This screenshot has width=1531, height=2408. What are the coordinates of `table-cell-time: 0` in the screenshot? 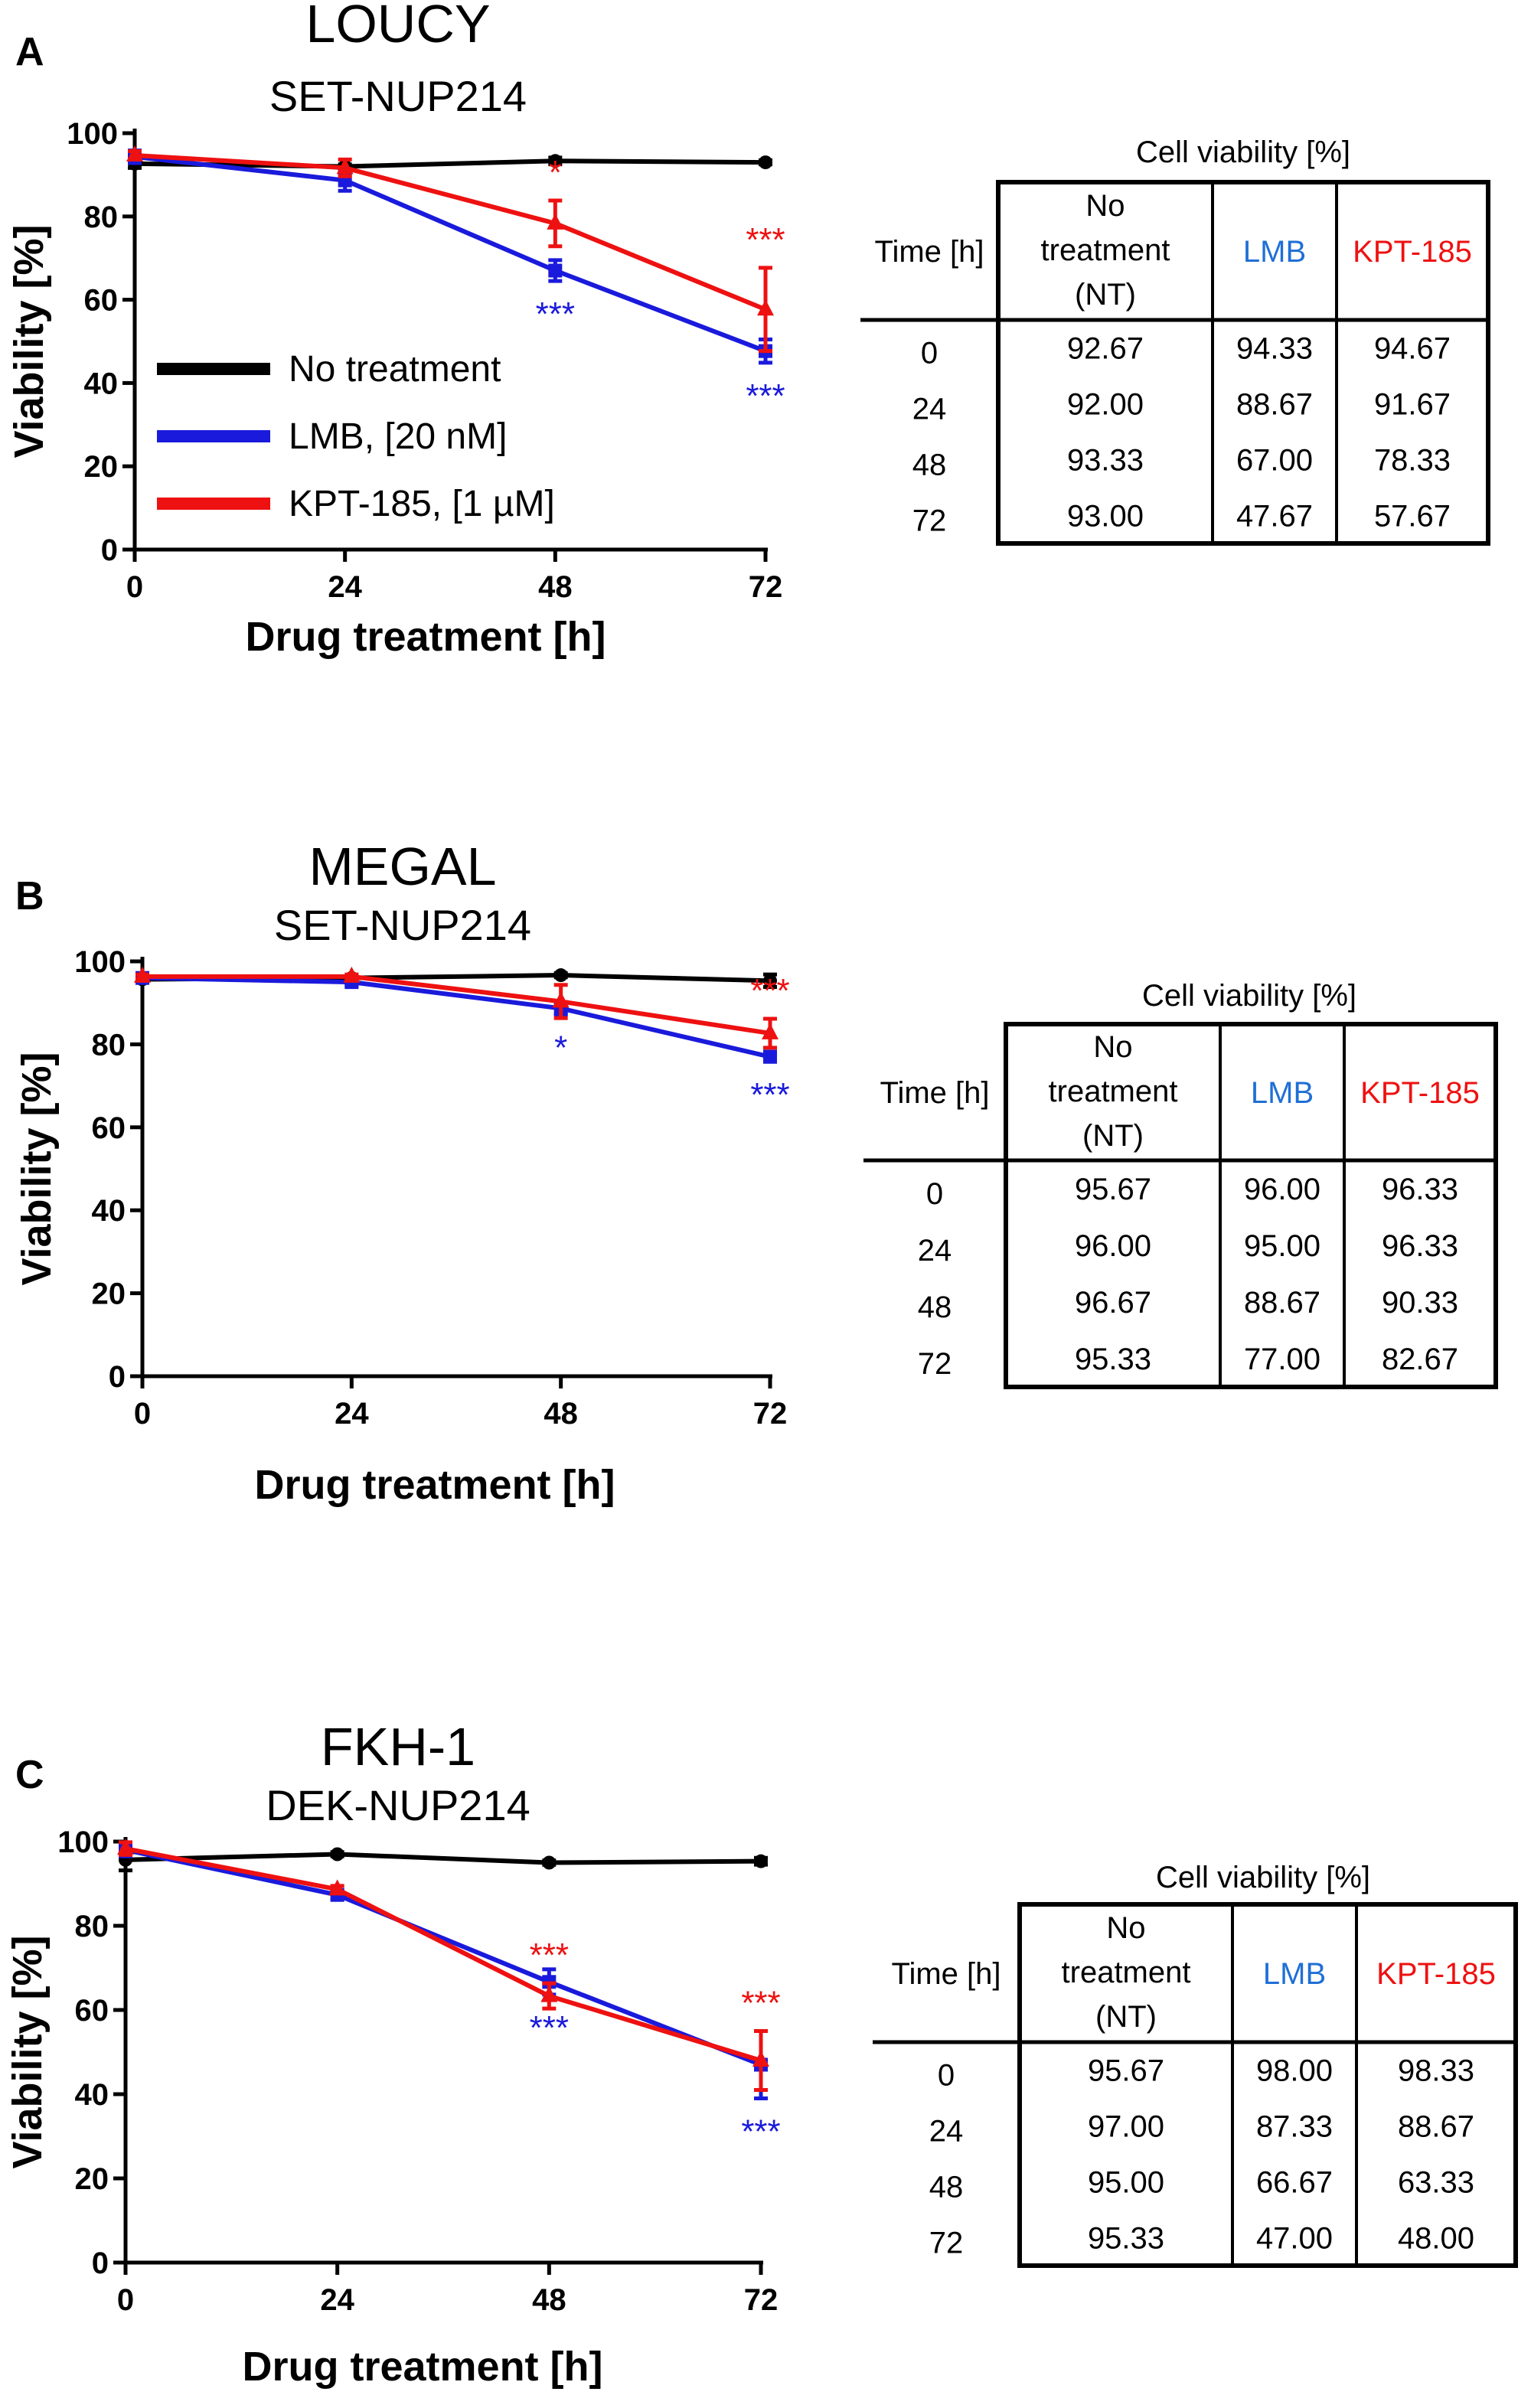 It's located at (946, 2076).